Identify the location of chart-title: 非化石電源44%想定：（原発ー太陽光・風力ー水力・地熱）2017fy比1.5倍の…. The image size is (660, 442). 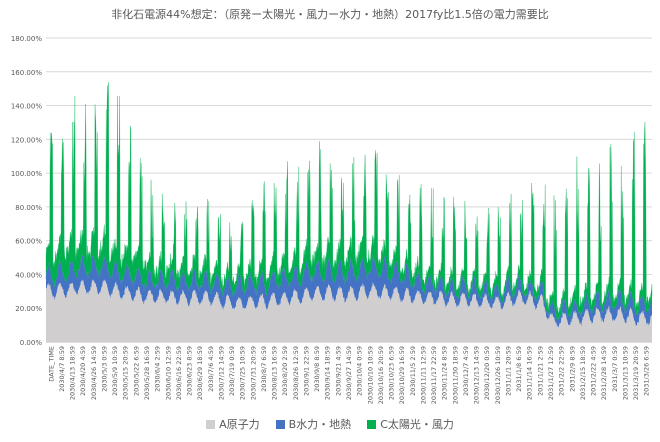
(330, 14).